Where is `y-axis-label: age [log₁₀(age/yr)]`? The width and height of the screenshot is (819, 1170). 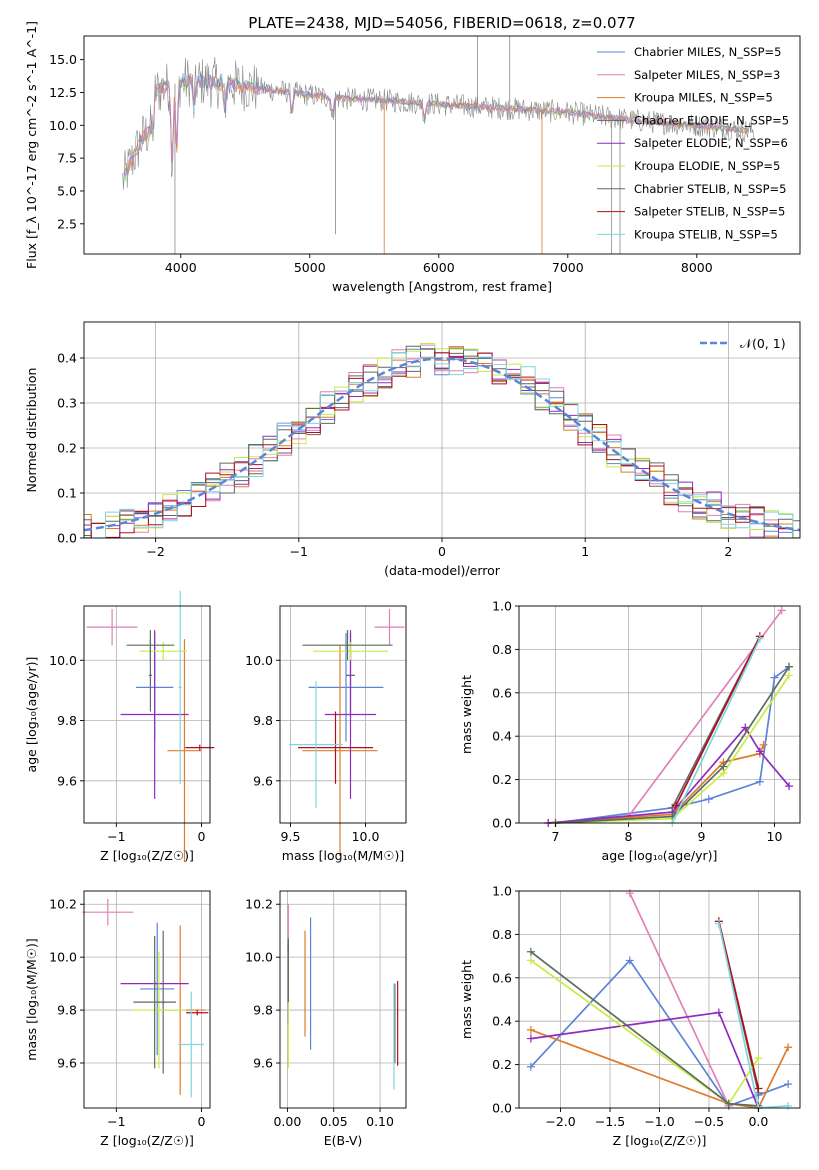
y-axis-label: age [log₁₀(age/yr)] is located at coordinates (31, 715).